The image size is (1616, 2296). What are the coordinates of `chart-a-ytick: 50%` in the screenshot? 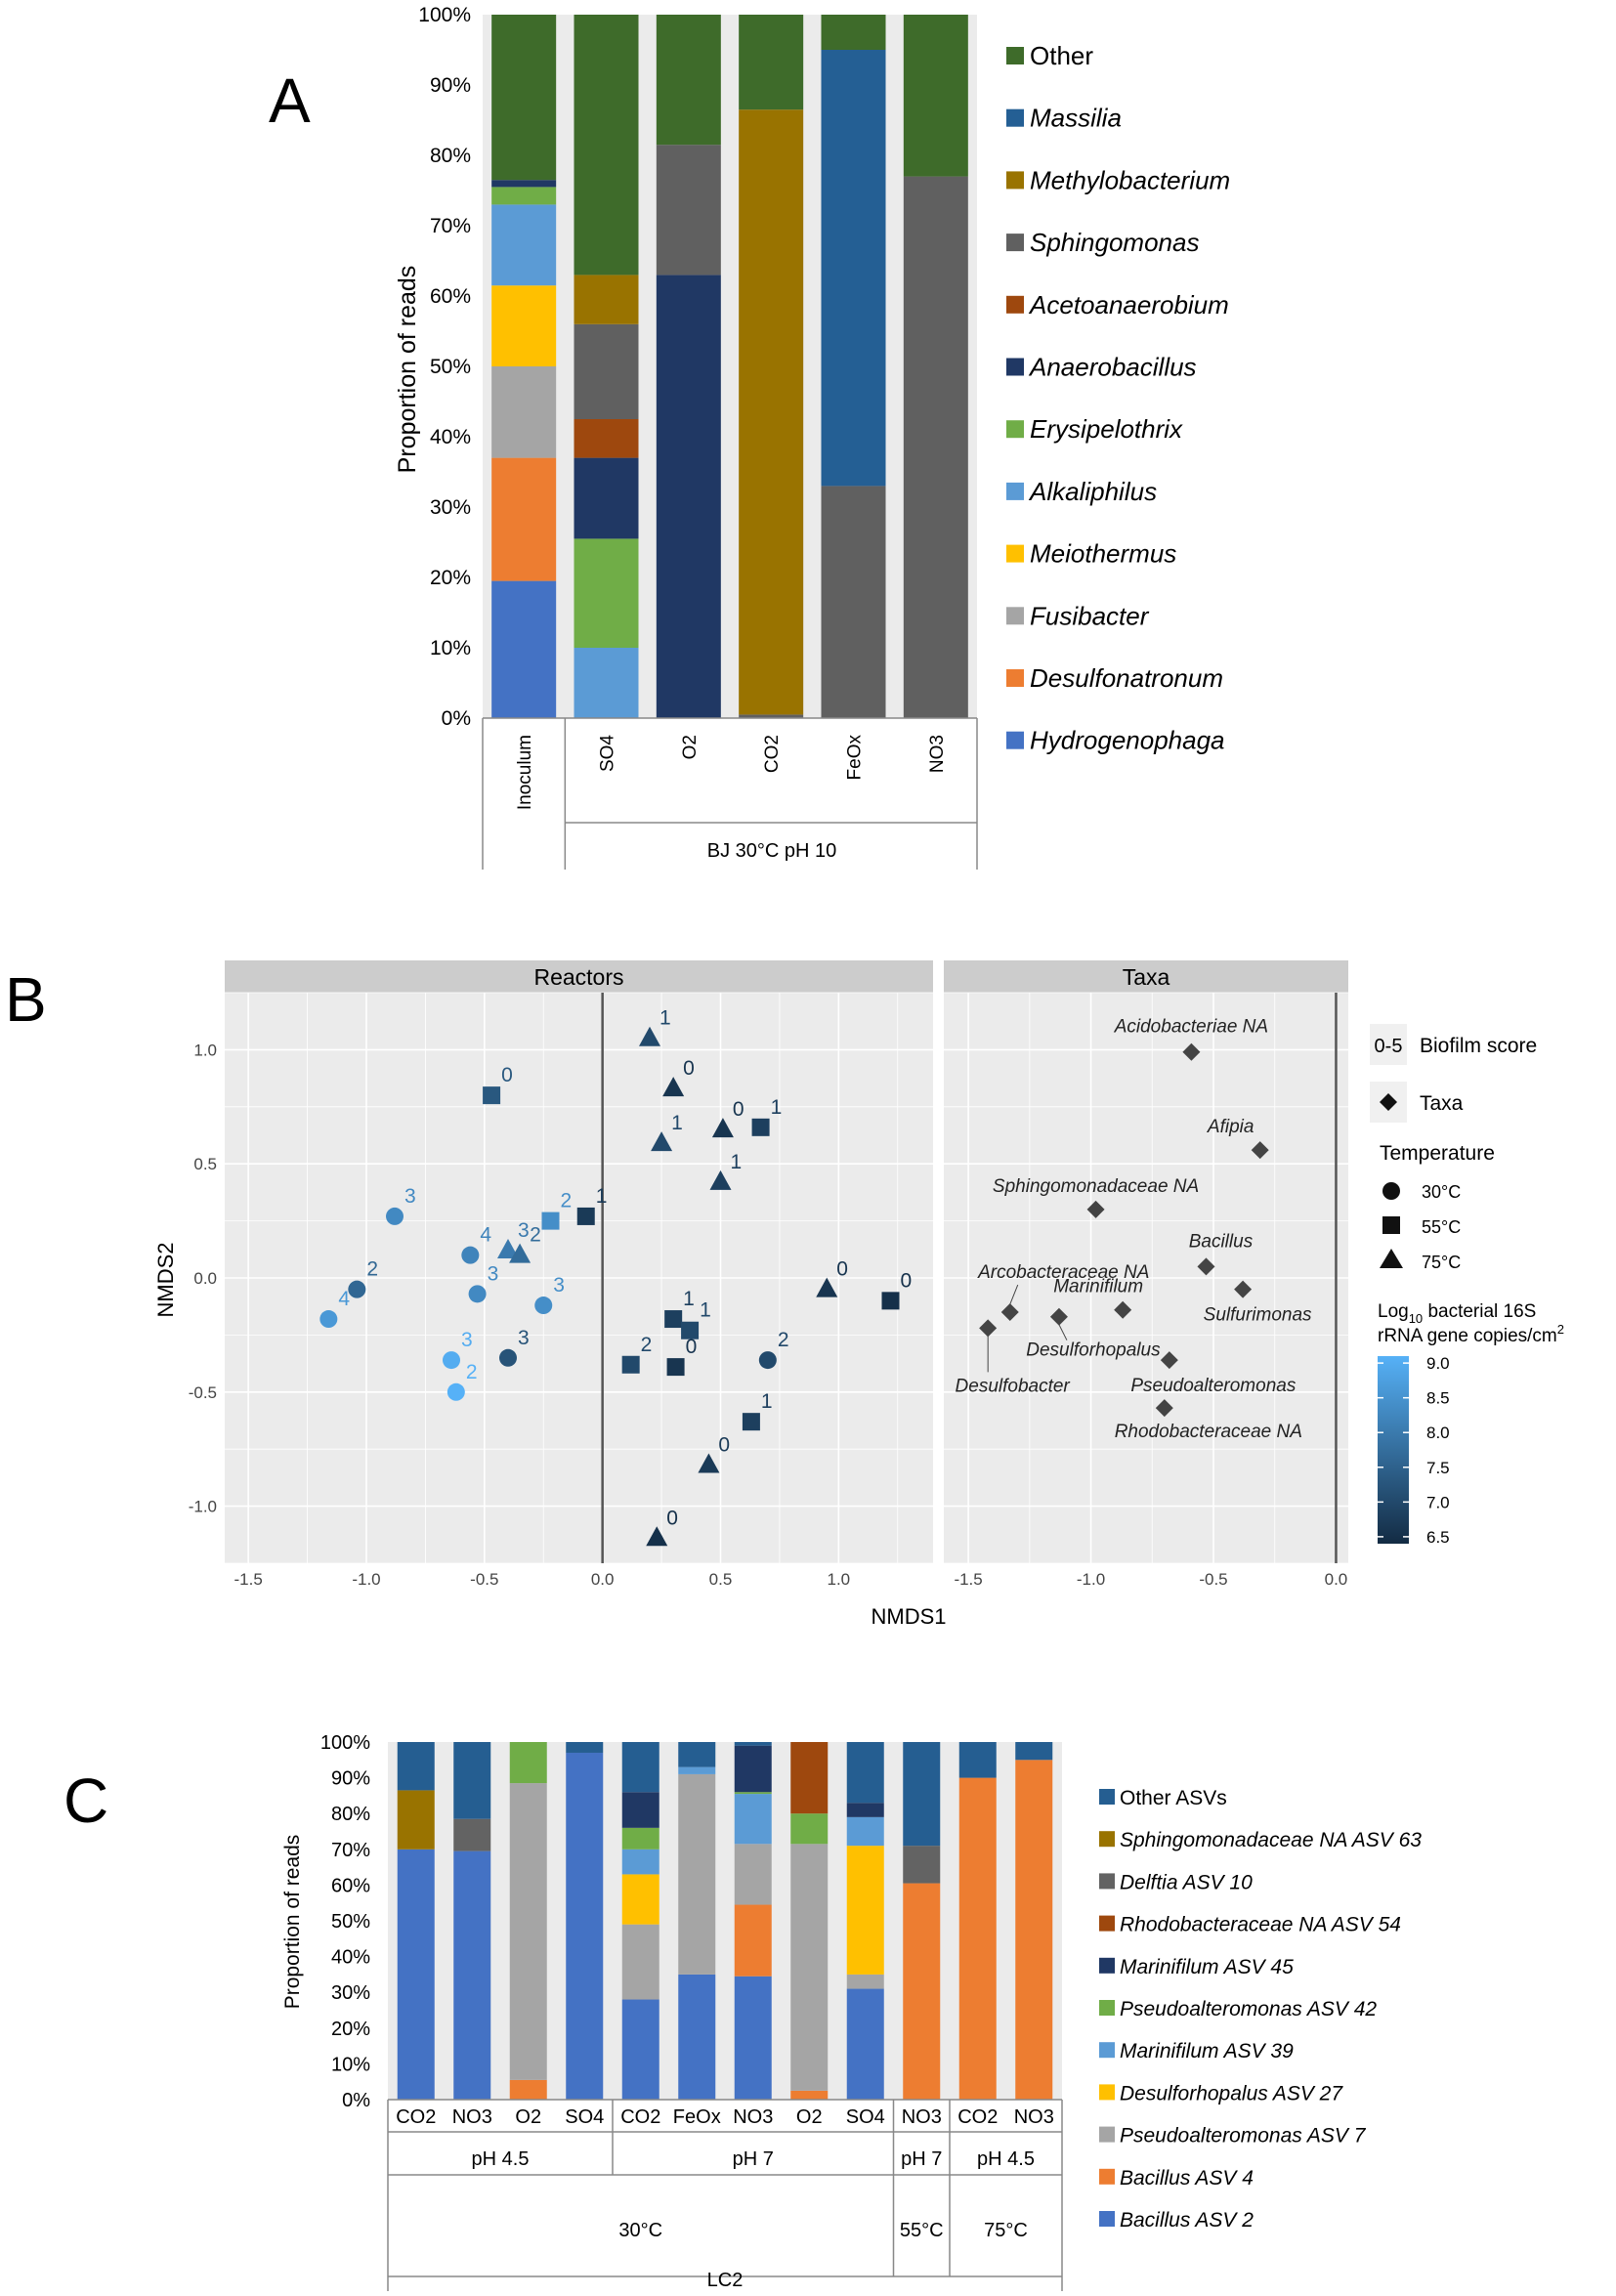 It's located at (450, 367).